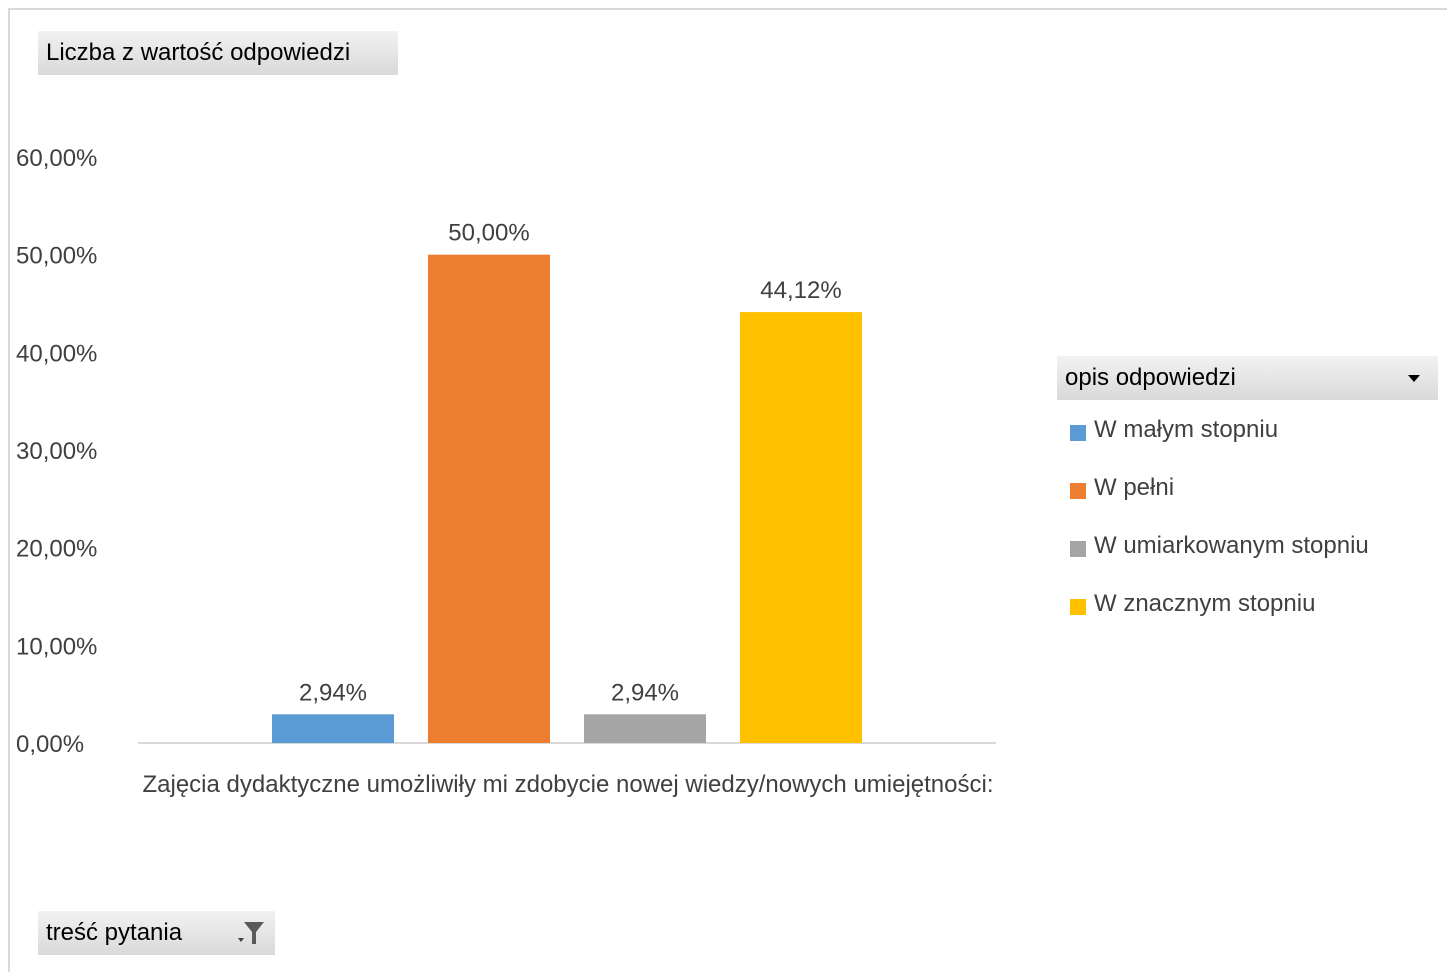 The height and width of the screenshot is (972, 1447). I want to click on values-field-button: Liczba z wartość odpowiedzi, so click(218, 53).